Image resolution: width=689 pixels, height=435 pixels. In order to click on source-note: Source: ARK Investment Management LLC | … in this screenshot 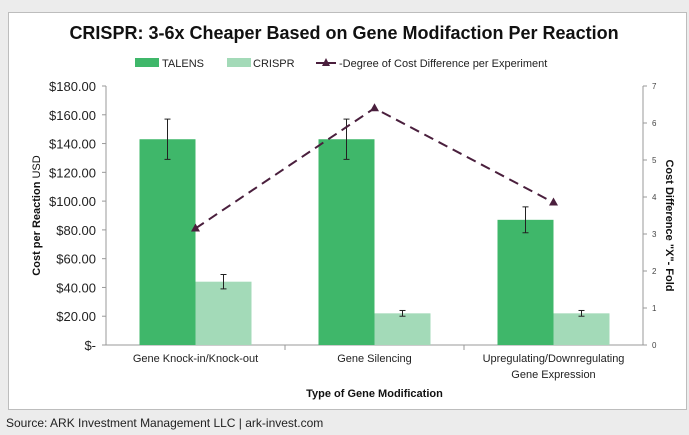, I will do `click(165, 423)`.